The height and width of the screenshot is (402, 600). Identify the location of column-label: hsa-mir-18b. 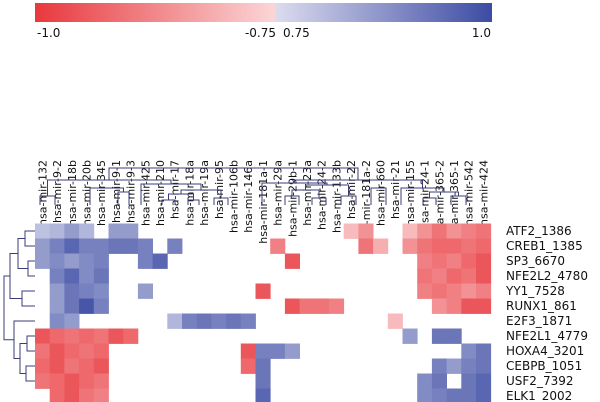
(72, 193).